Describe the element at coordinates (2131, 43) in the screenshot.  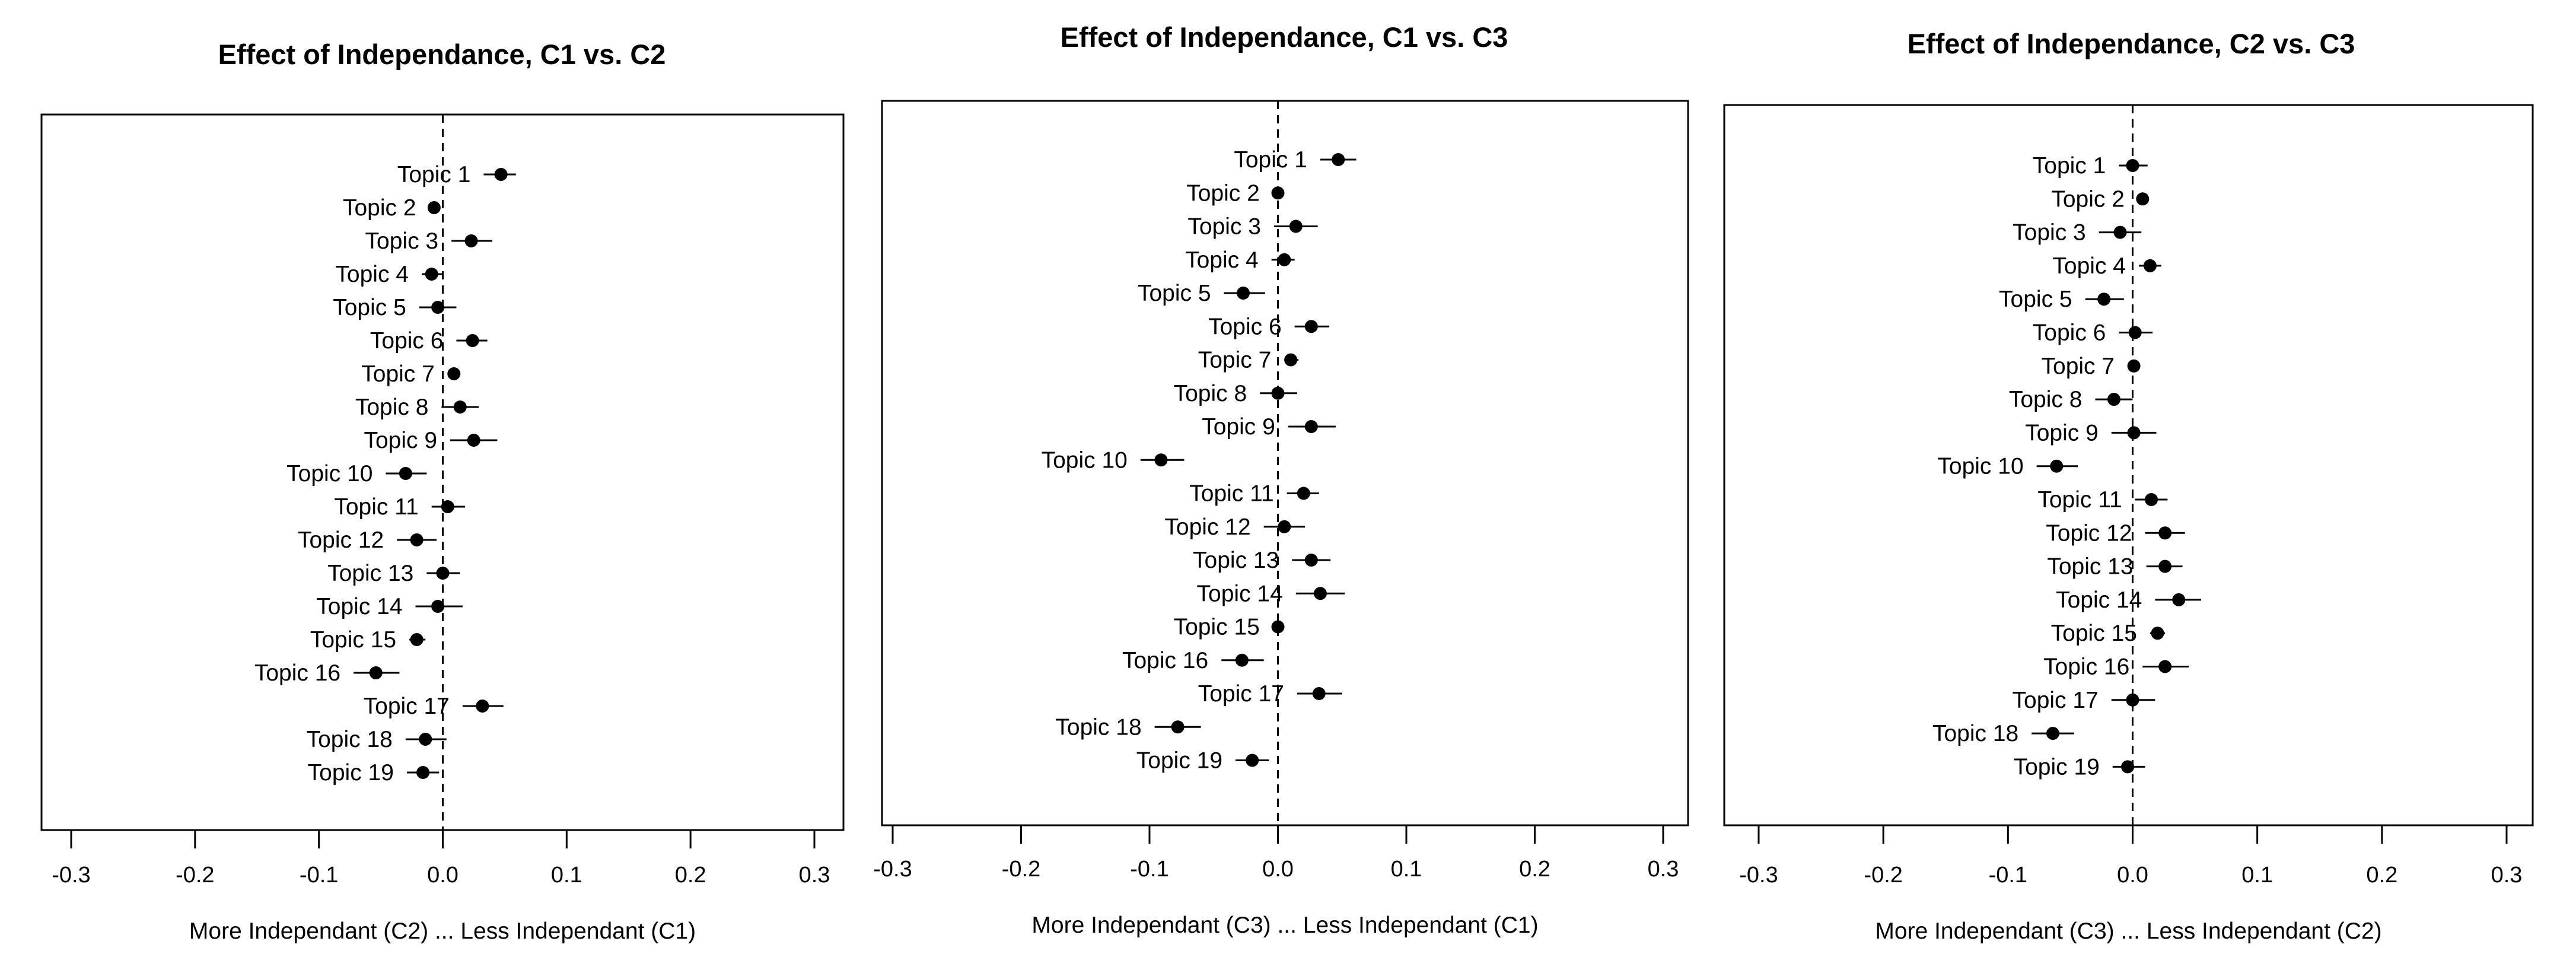
I see `chart-title: Effect of Independance, C2 vs. C3` at that location.